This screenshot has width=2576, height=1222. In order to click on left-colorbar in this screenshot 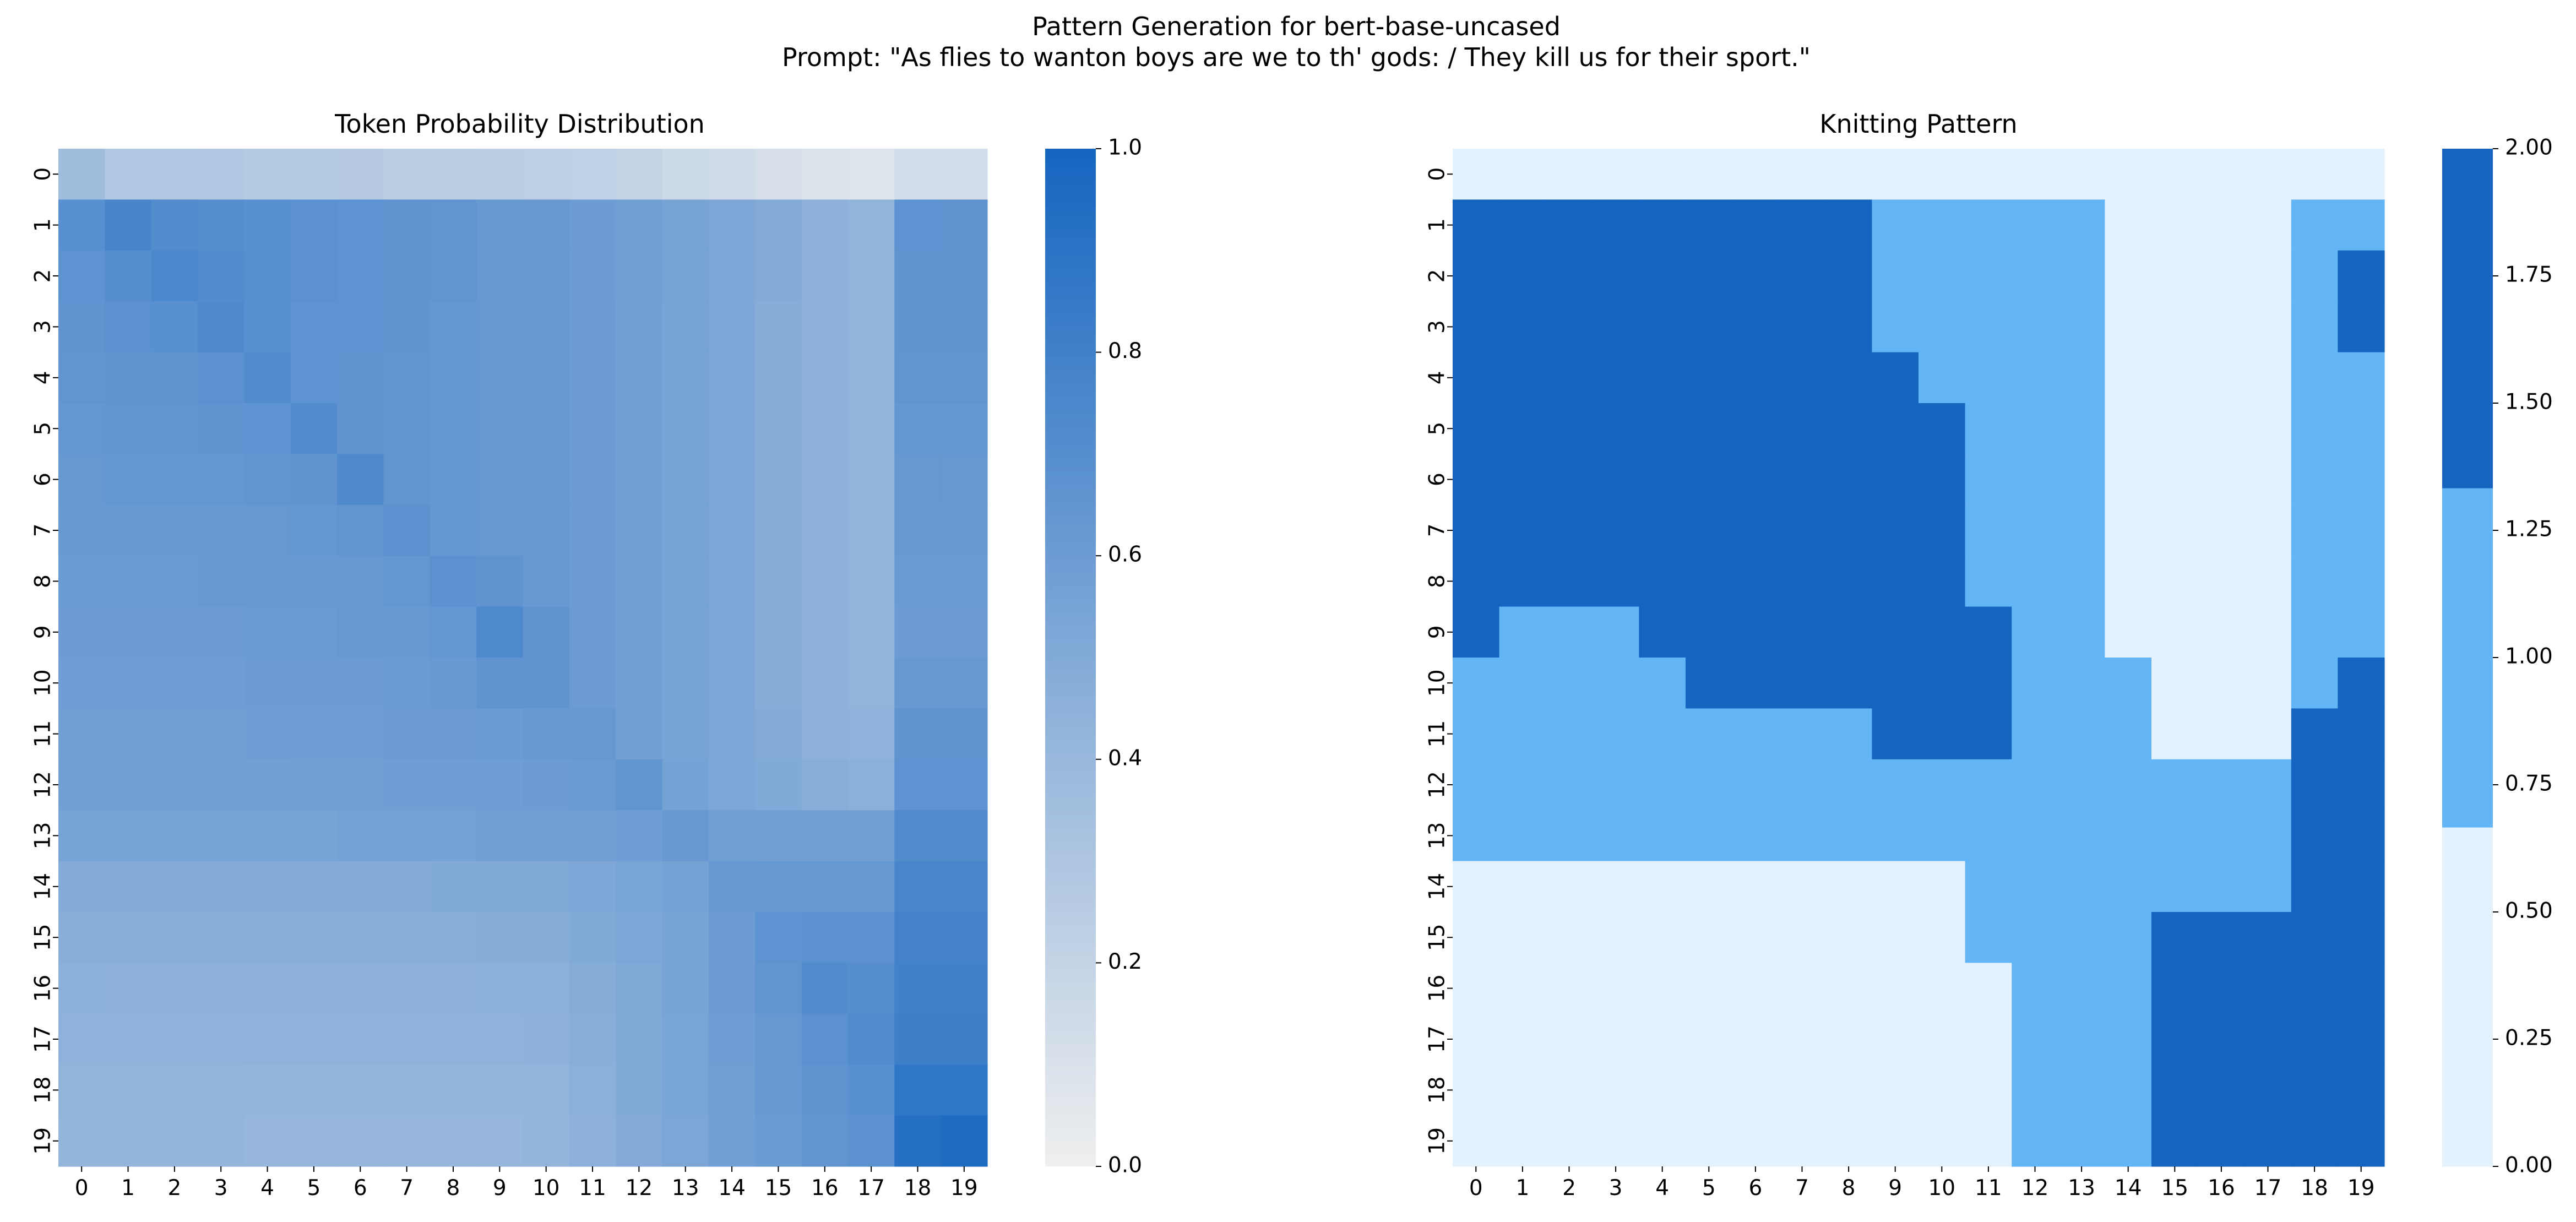, I will do `click(1070, 657)`.